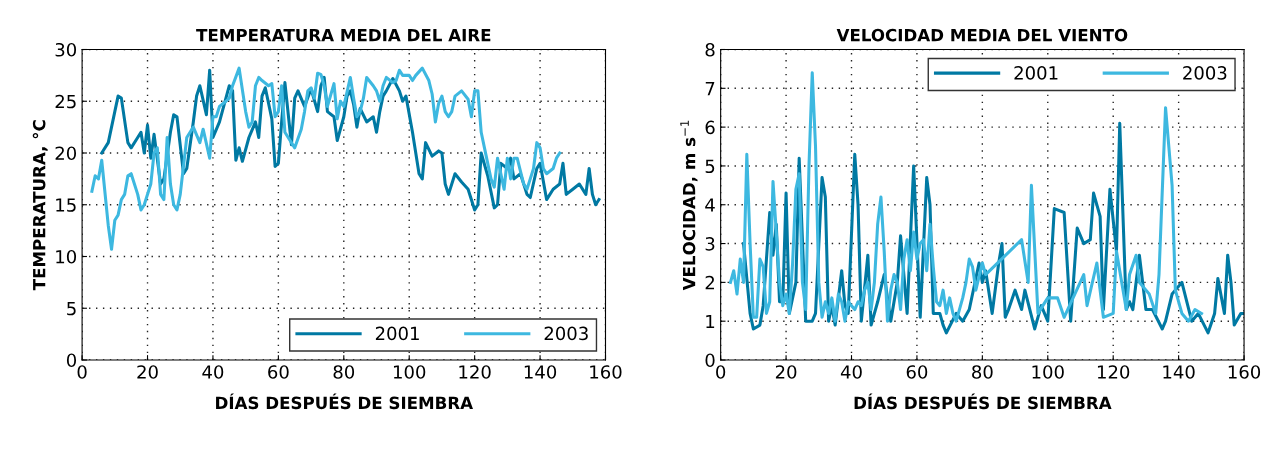 Image resolution: width=1263 pixels, height=450 pixels. Describe the element at coordinates (66, 49) in the screenshot. I see `y-tick-label: 30` at that location.